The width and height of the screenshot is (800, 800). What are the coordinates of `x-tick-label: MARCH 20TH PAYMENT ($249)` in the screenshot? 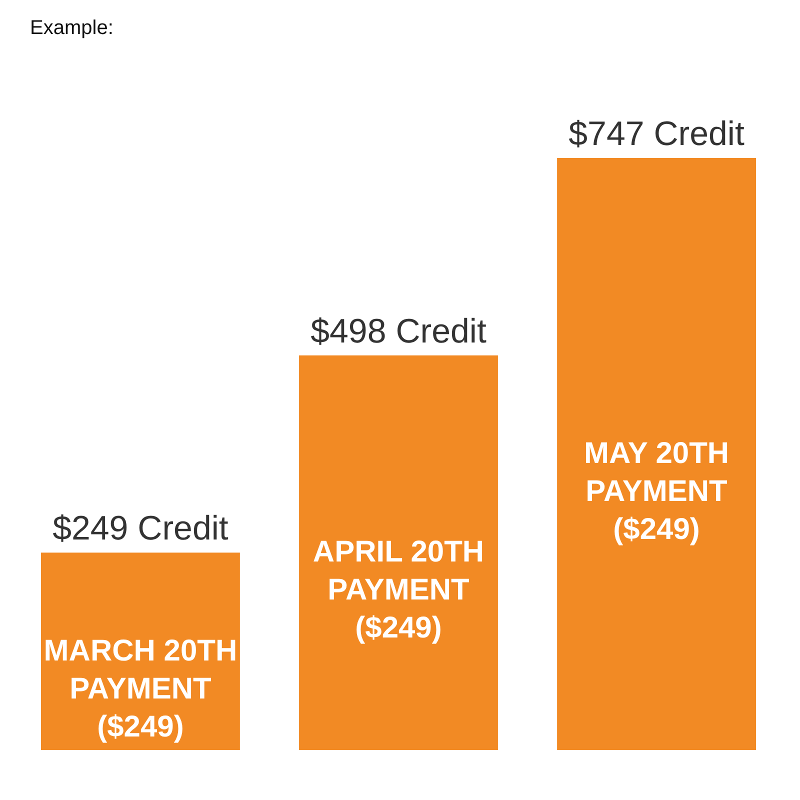 It's located at (141, 689).